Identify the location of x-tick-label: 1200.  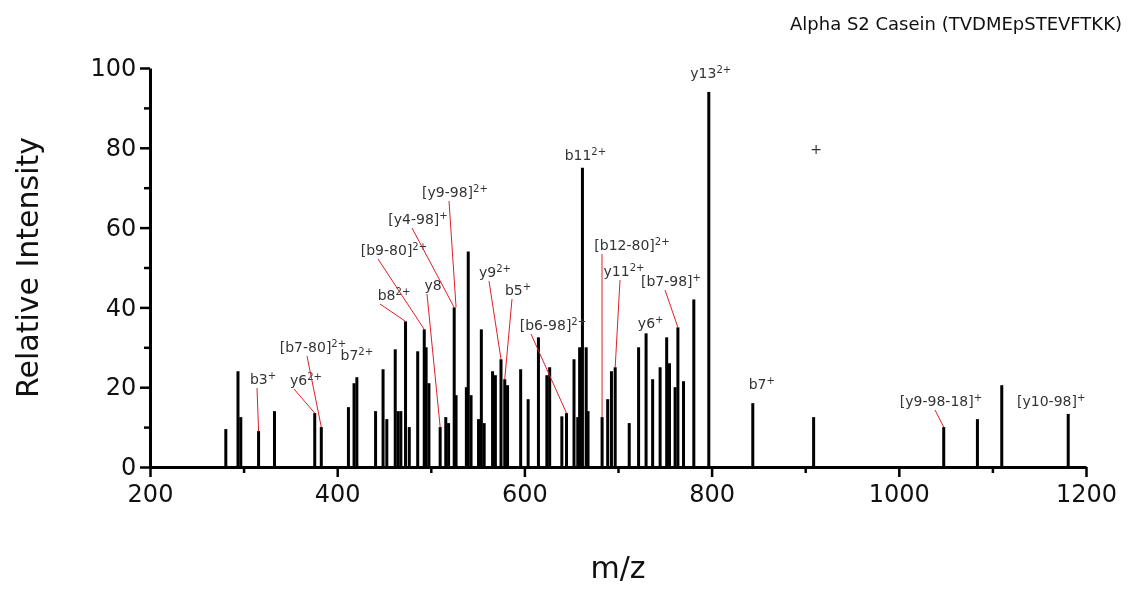
(1086, 494).